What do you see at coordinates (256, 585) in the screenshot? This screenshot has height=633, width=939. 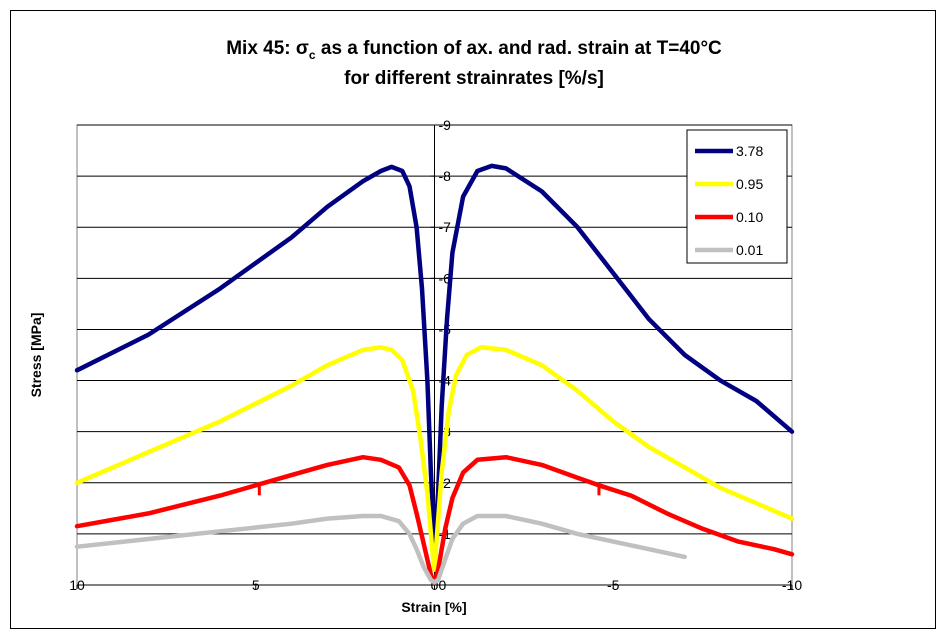 I see `x-tick-label: 5` at bounding box center [256, 585].